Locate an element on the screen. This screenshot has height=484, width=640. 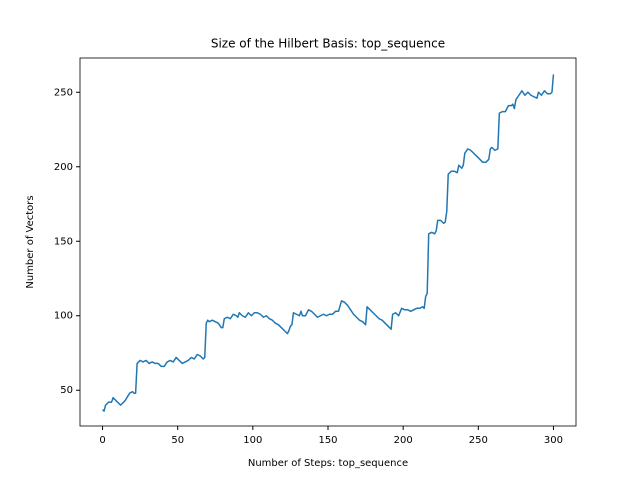
x-tick-label: 300 is located at coordinates (553, 440).